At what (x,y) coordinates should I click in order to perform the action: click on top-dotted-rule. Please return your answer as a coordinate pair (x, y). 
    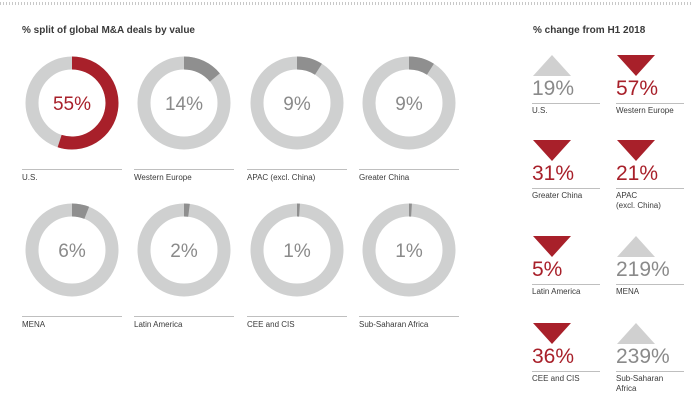
    Looking at the image, I should click on (345, 3).